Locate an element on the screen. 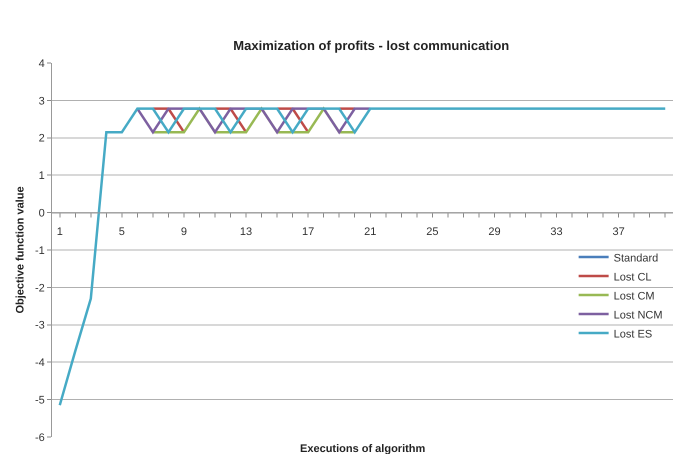 The width and height of the screenshot is (675, 454). x-tick-label: 13 is located at coordinates (246, 232).